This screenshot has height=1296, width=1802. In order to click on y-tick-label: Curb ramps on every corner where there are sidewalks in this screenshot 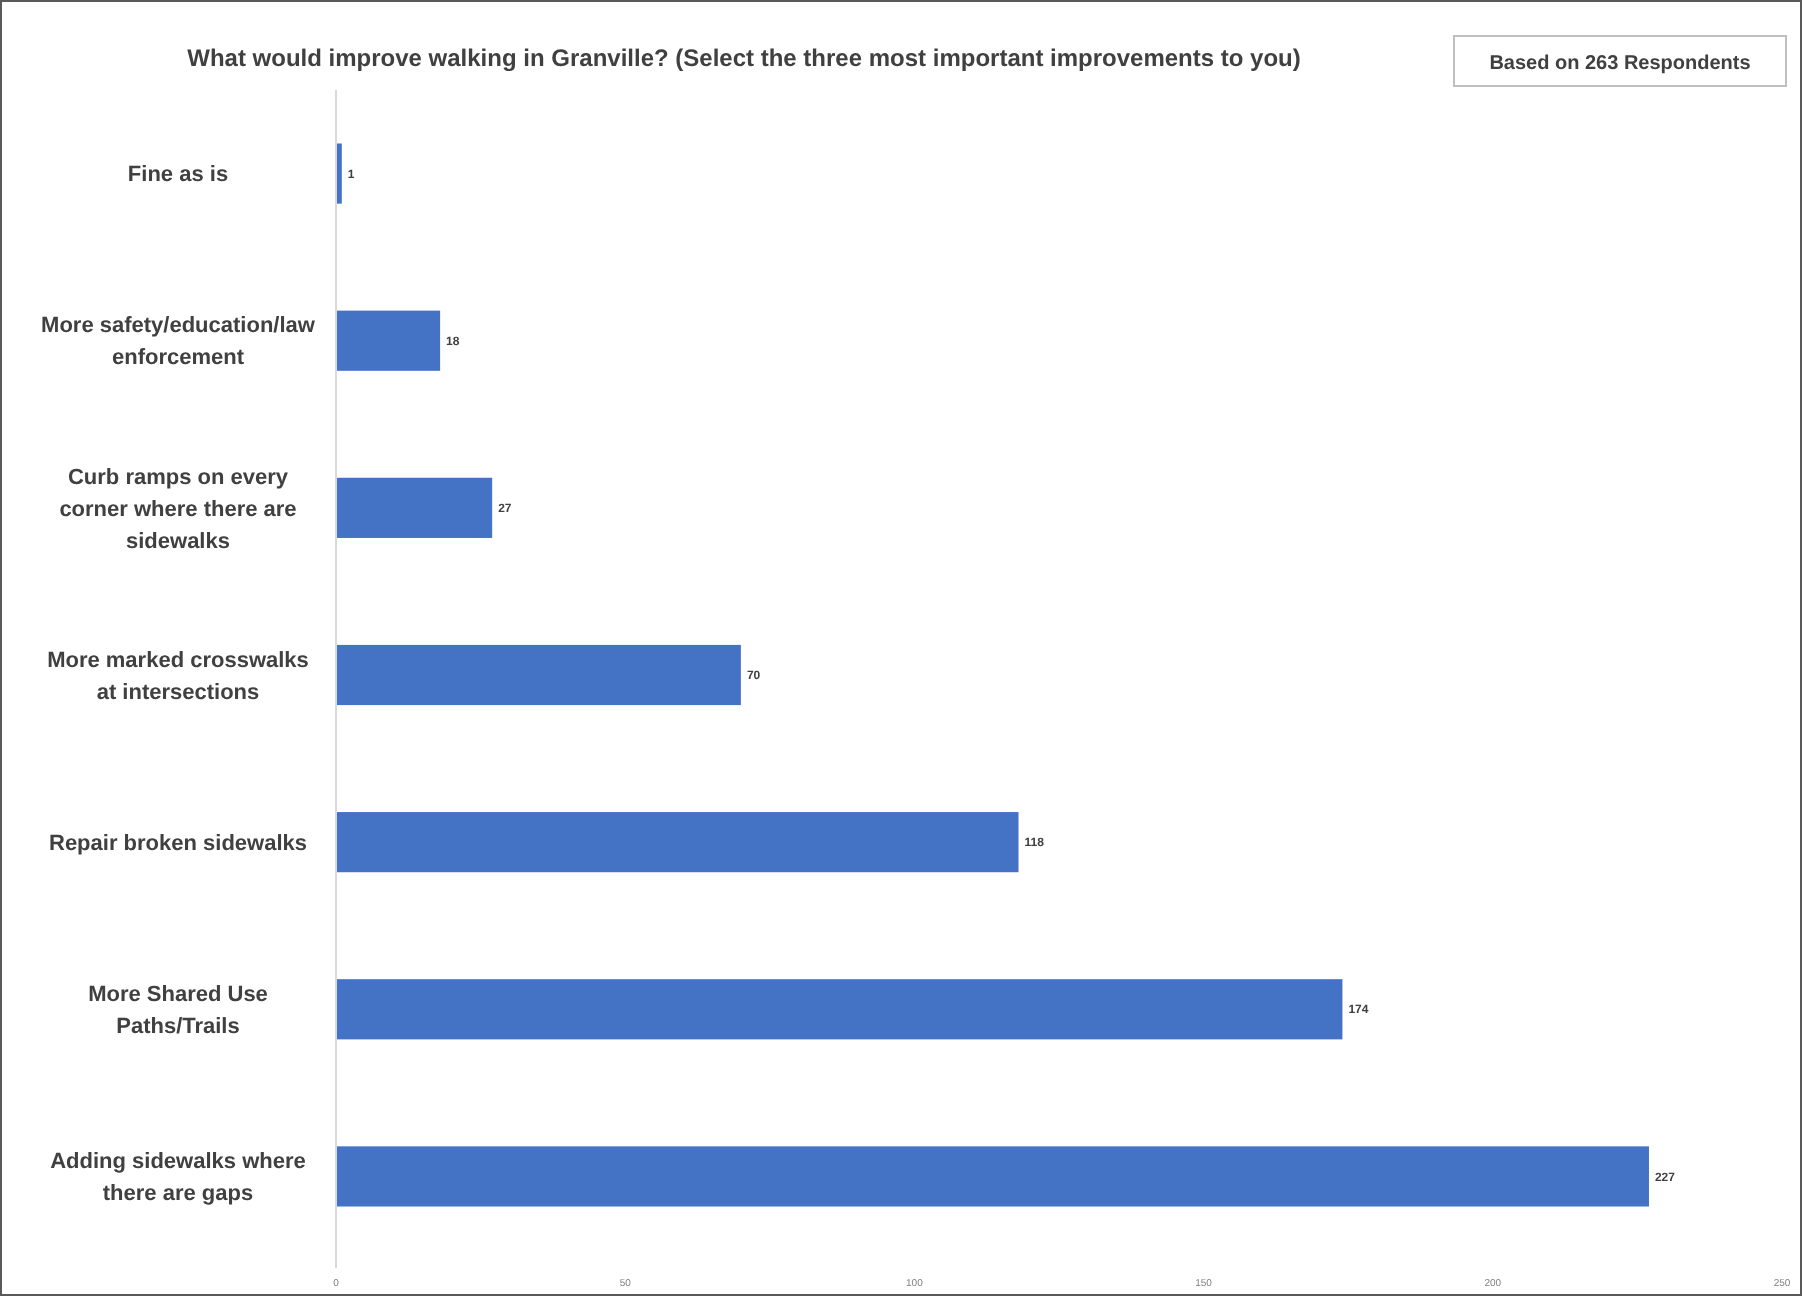, I will do `click(178, 509)`.